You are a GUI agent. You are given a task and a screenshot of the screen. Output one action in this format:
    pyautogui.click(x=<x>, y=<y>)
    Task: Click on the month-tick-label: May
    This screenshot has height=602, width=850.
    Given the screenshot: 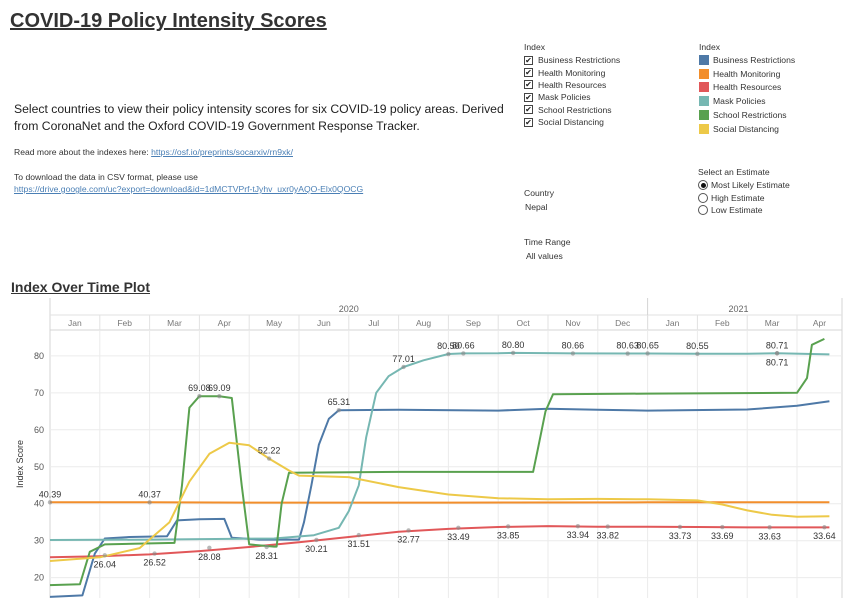 What is the action you would take?
    pyautogui.click(x=274, y=323)
    